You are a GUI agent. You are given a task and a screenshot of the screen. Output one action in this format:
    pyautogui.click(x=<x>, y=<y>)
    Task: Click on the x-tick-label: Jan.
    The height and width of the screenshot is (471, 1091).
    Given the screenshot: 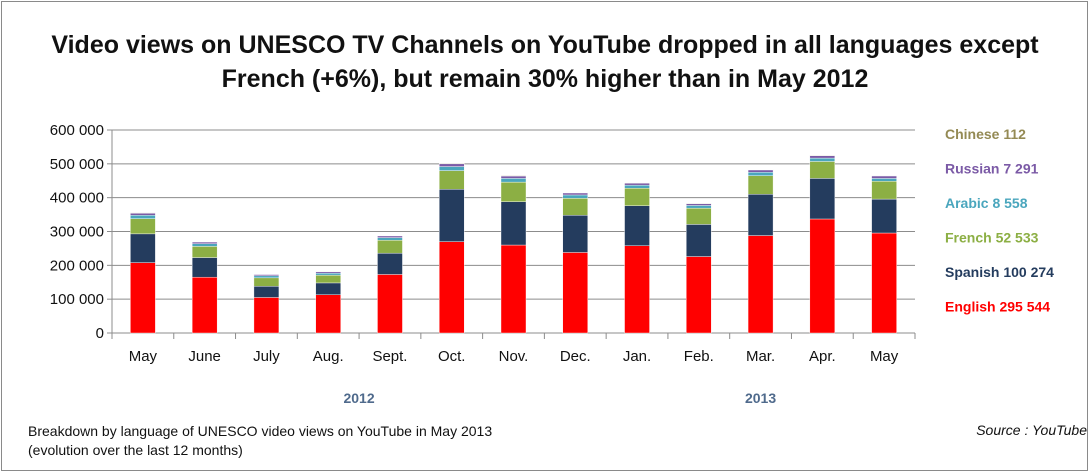 What is the action you would take?
    pyautogui.click(x=637, y=356)
    